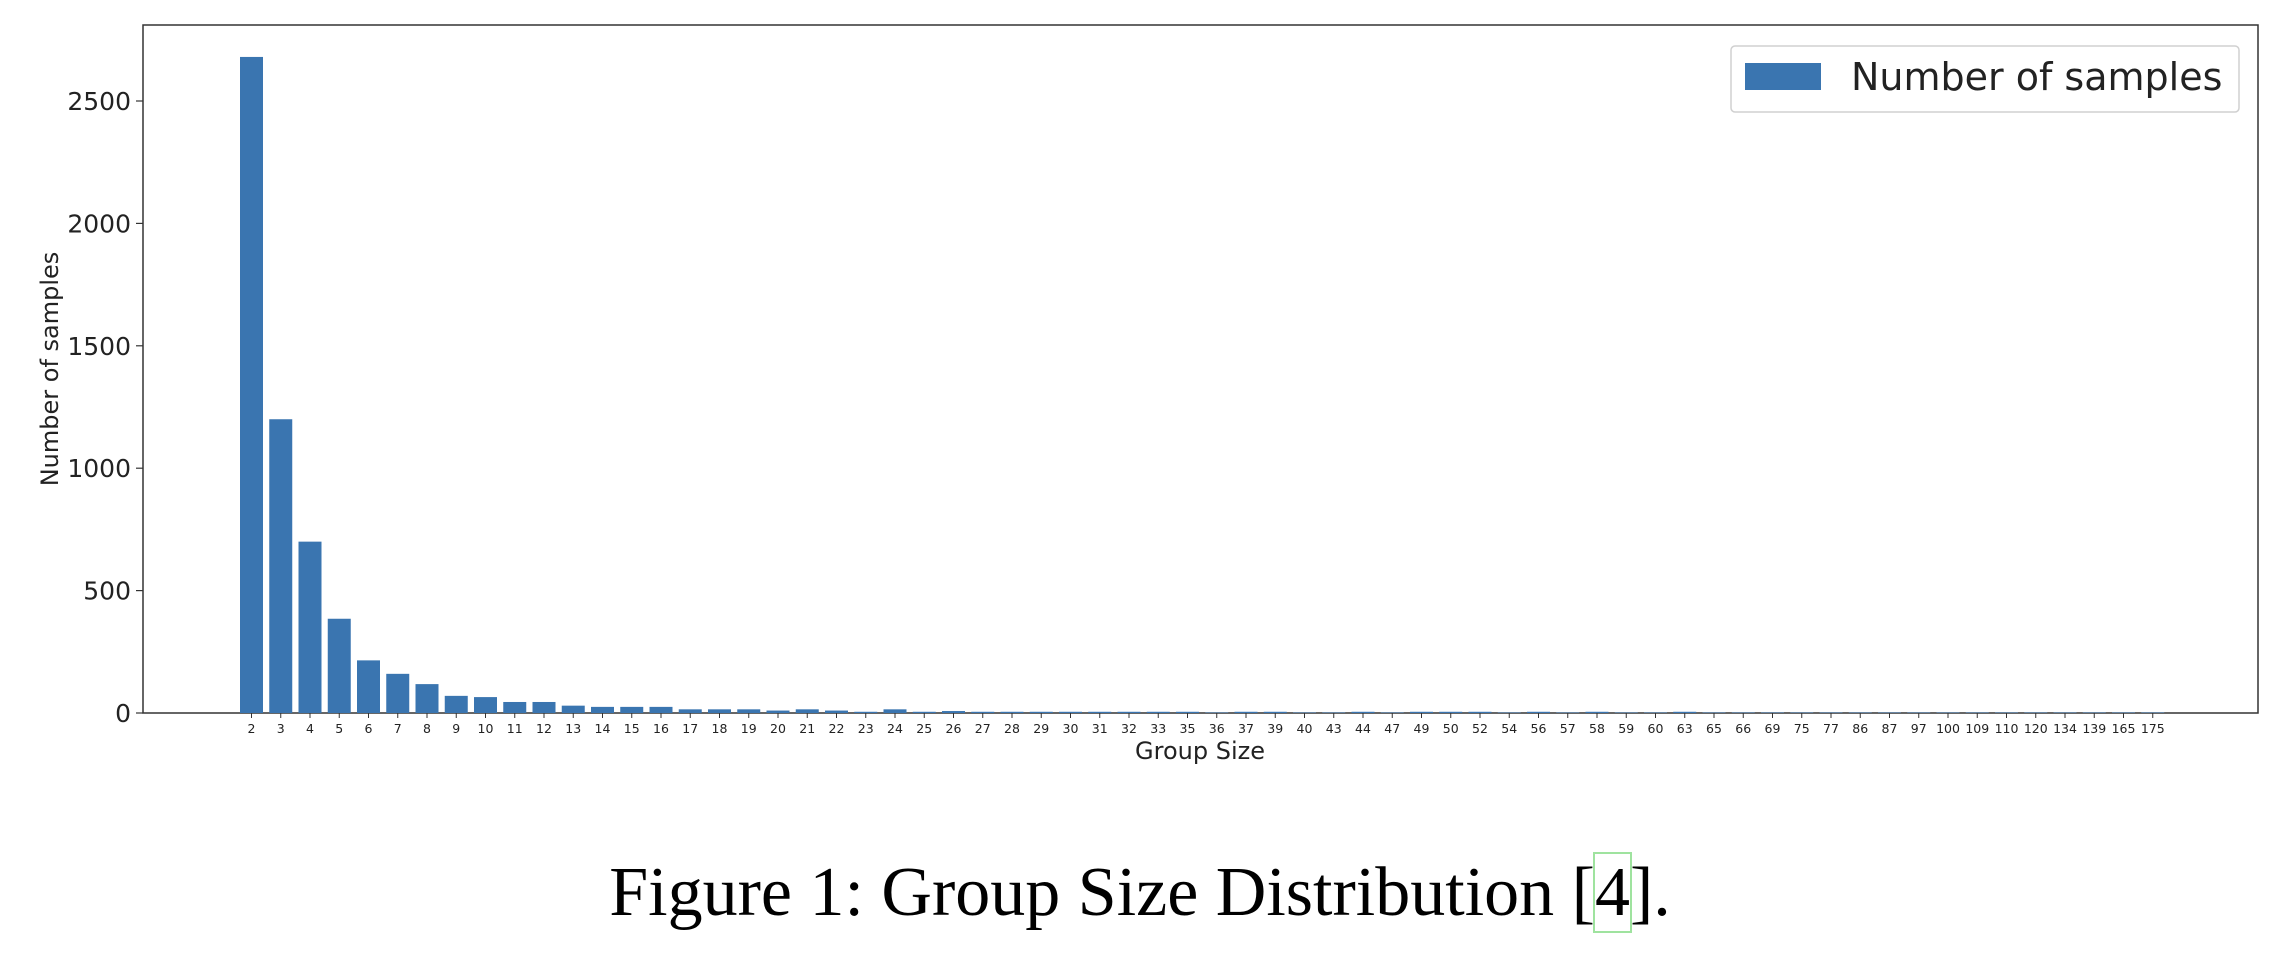 This screenshot has width=2280, height=956. Describe the element at coordinates (954, 728) in the screenshot. I see `x-tick-label-26: 26` at that location.